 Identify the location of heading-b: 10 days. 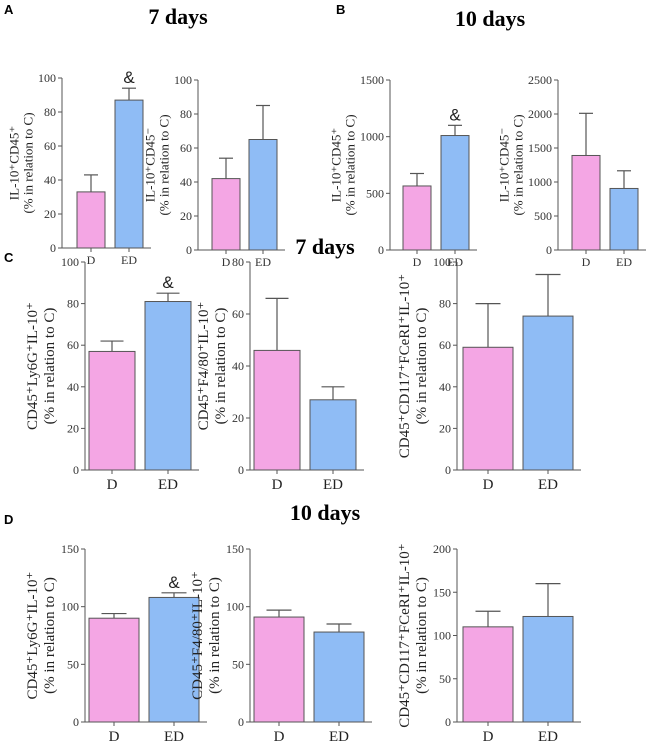
(490, 18).